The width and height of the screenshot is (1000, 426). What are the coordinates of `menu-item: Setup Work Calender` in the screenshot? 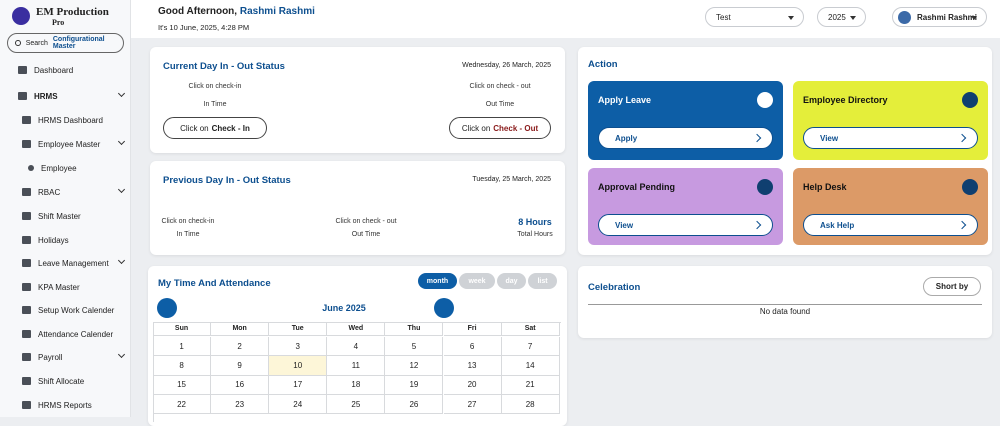 It's located at (72, 310).